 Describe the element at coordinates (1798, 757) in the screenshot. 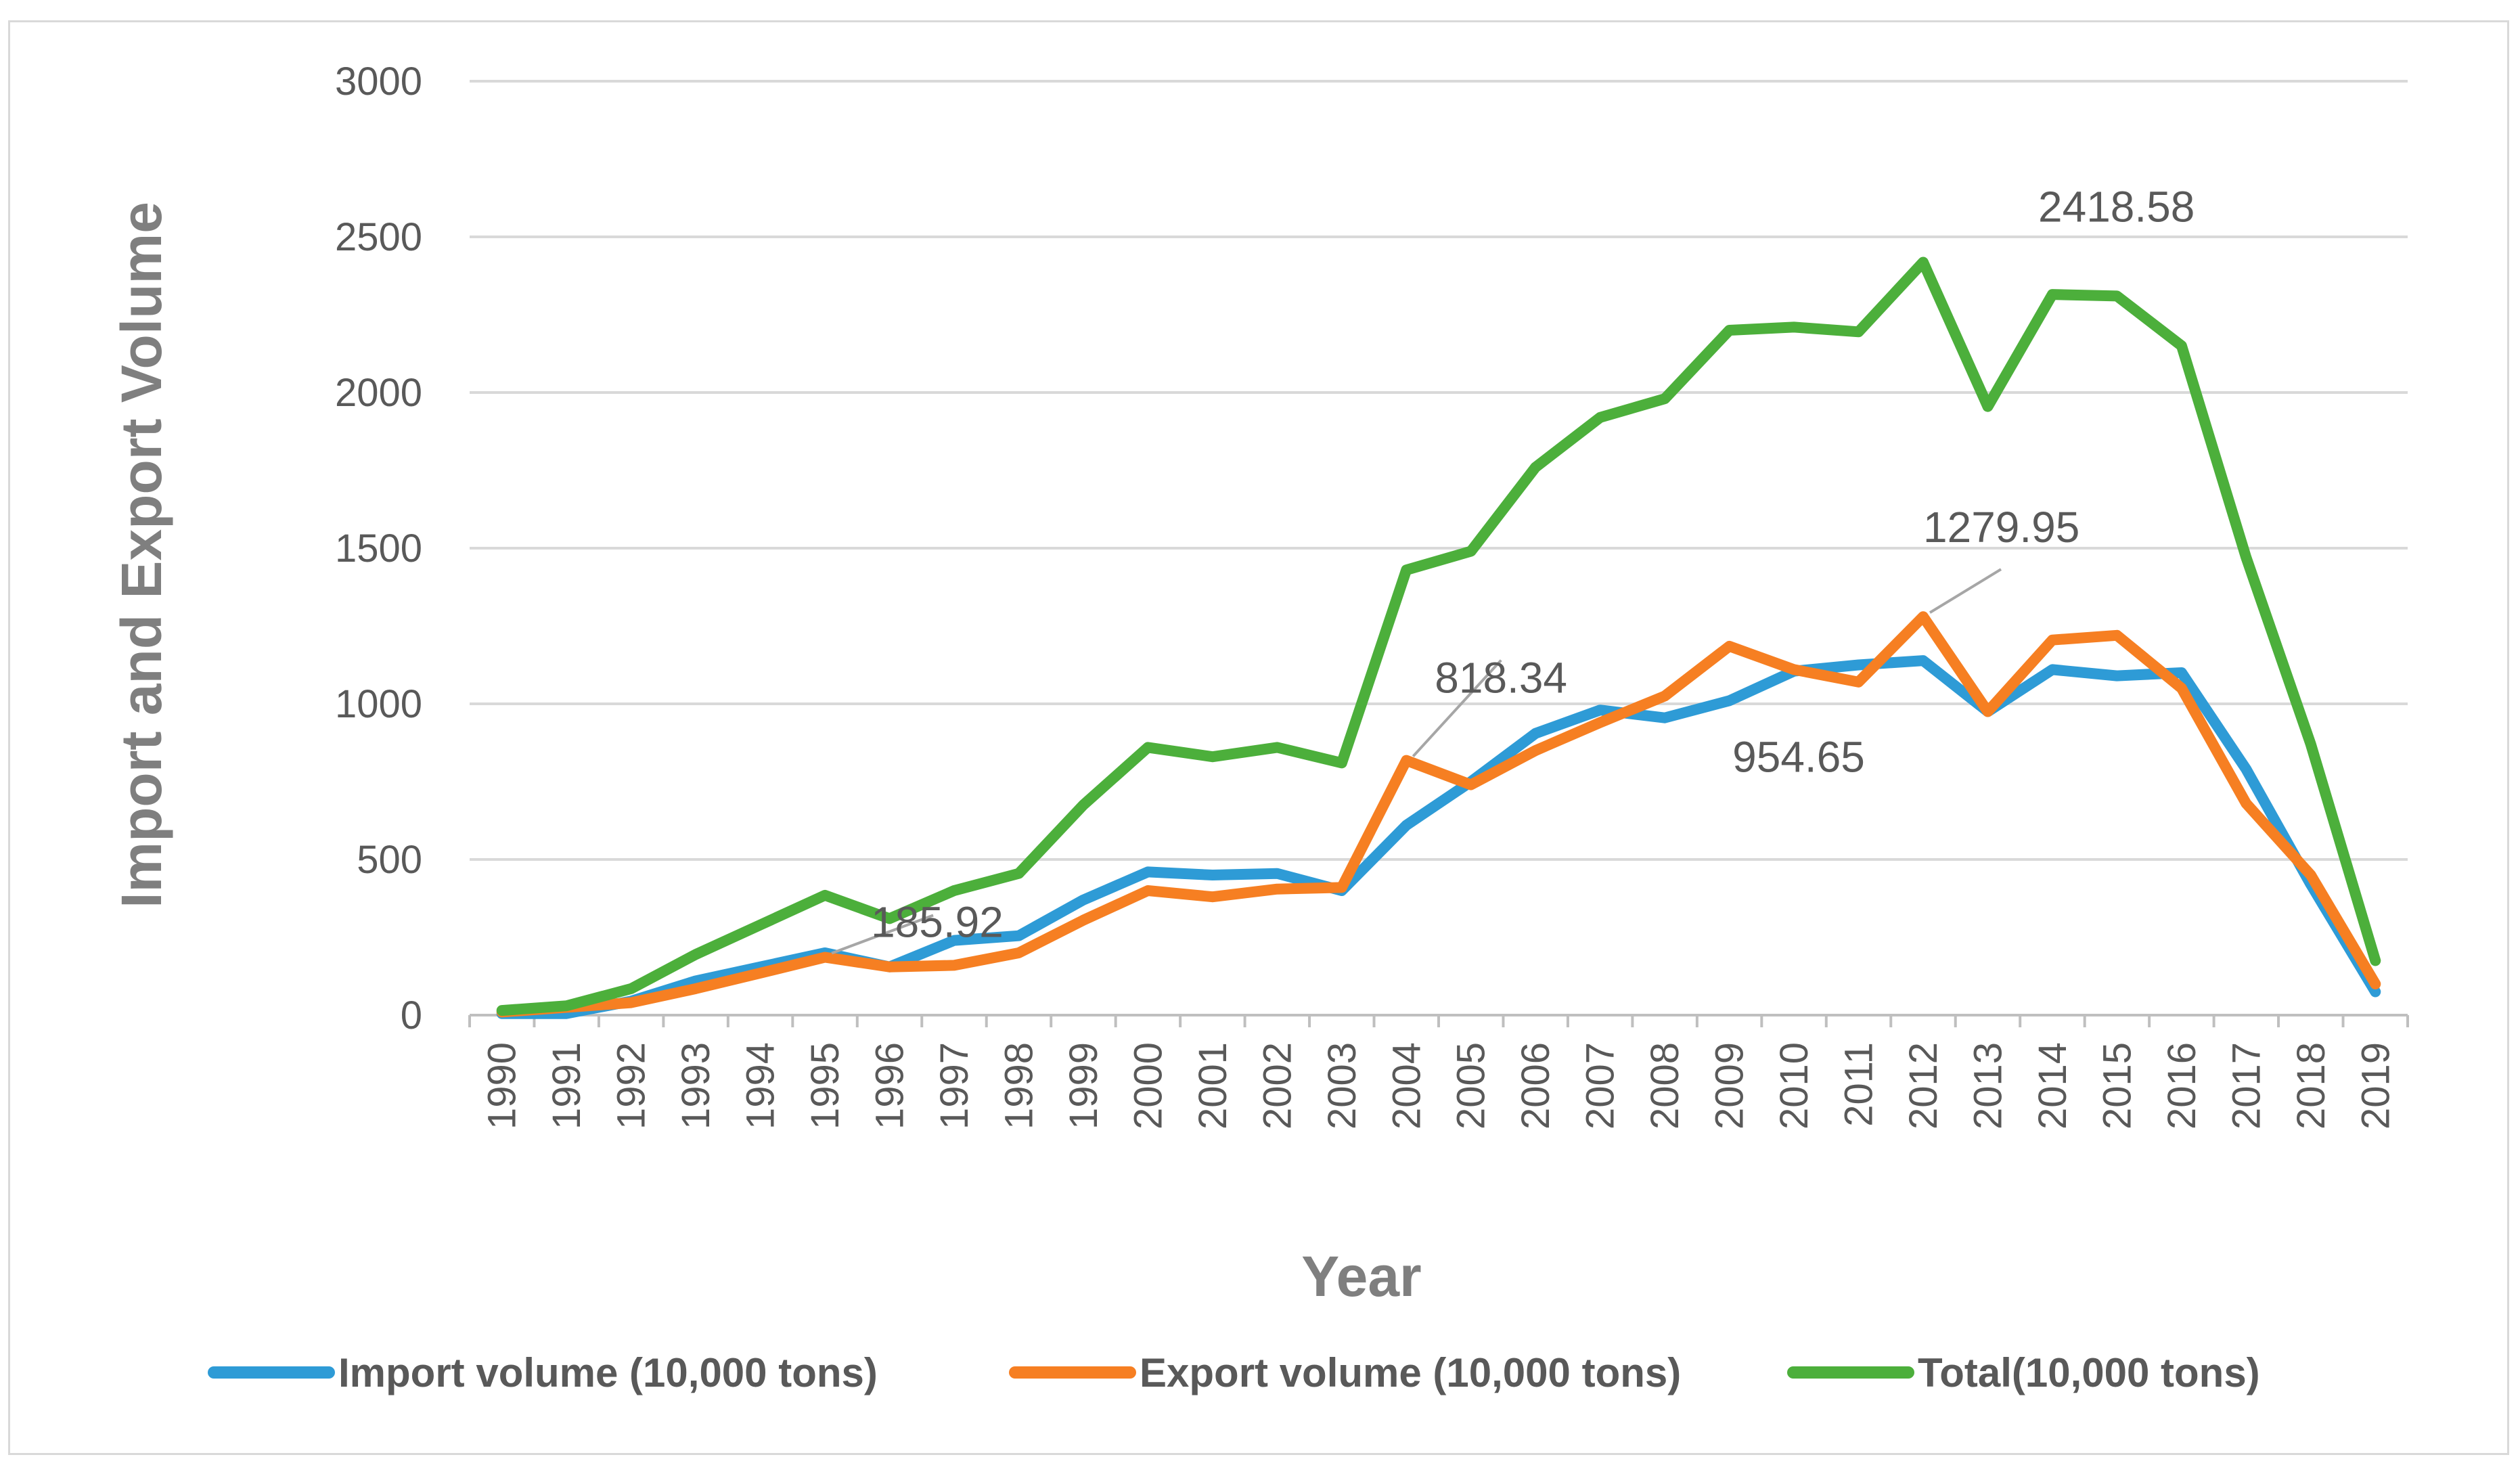

I see `data-label: 954.65` at that location.